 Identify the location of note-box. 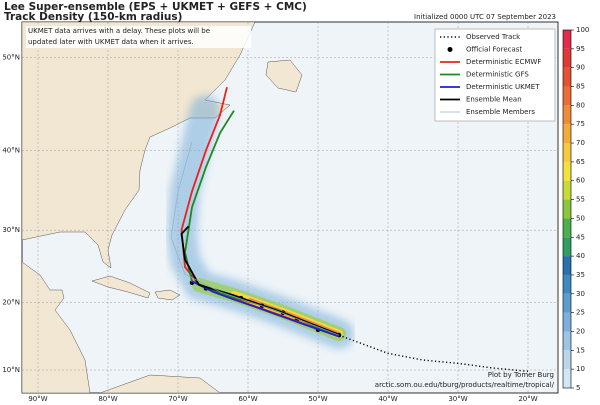
(138, 37).